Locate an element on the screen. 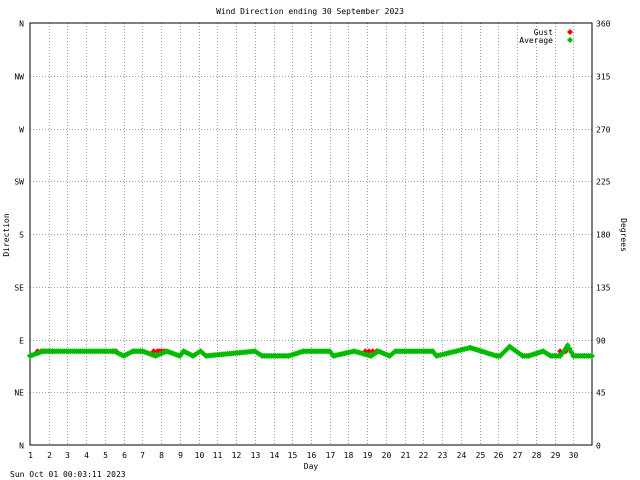  series-average is located at coordinates (311, 350).